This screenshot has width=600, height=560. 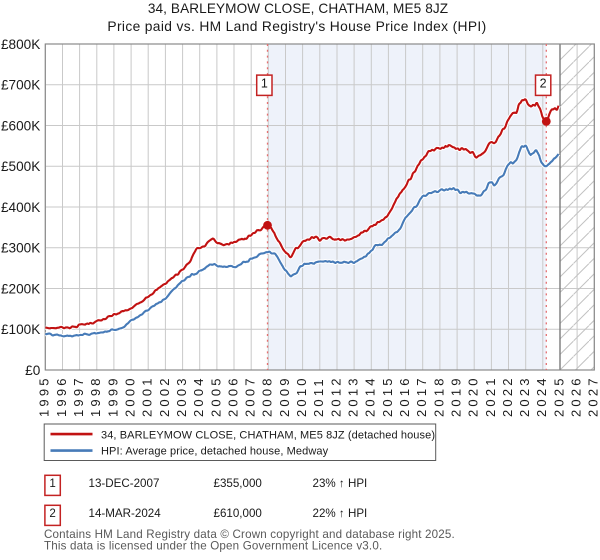 What do you see at coordinates (198, 396) in the screenshot?
I see `svg-text: 2004` at bounding box center [198, 396].